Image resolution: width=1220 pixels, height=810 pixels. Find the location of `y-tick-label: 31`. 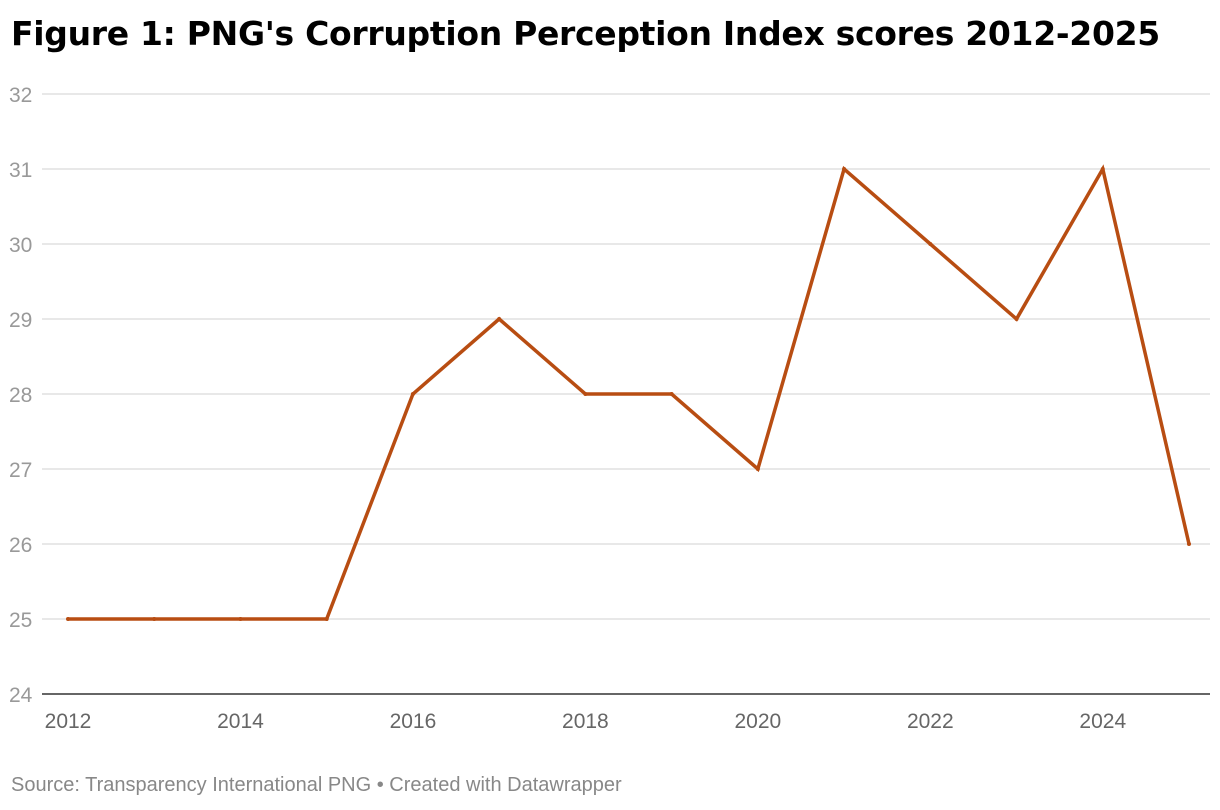

y-tick-label: 31 is located at coordinates (20, 170).